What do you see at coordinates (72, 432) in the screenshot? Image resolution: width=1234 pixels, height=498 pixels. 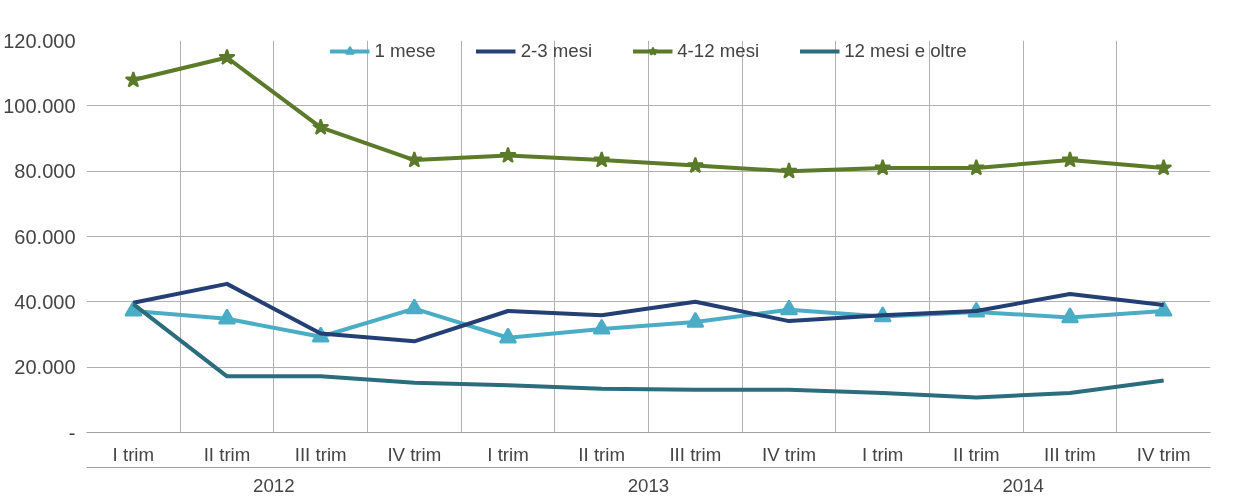 I see `y-tick-label: -` at bounding box center [72, 432].